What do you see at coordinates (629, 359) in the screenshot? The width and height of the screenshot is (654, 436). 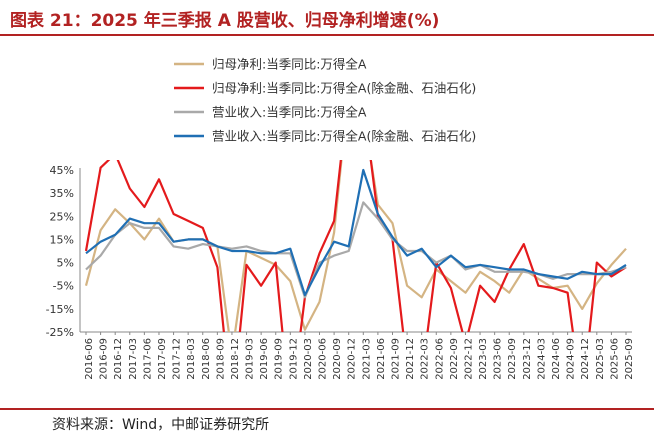 I see `x-tick-label: 2025-09` at bounding box center [629, 359].